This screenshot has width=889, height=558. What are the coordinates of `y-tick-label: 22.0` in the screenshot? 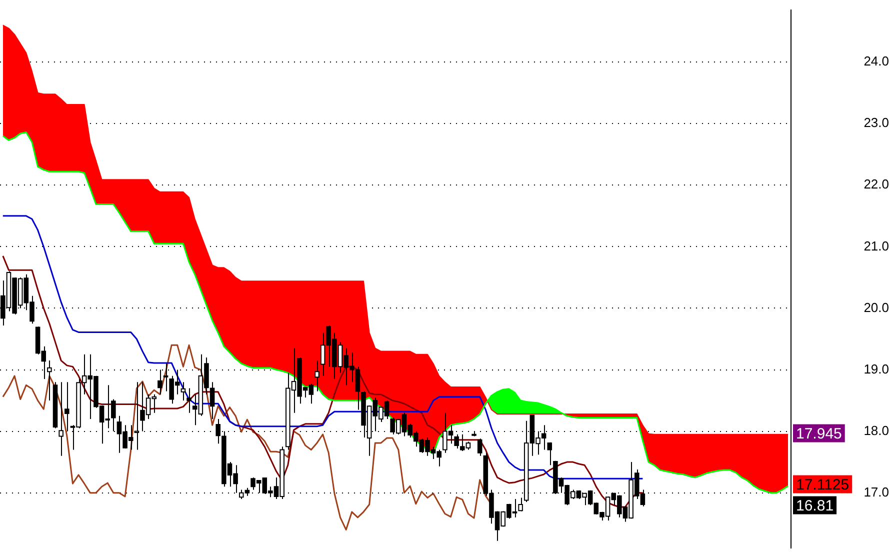 It's located at (876, 184).